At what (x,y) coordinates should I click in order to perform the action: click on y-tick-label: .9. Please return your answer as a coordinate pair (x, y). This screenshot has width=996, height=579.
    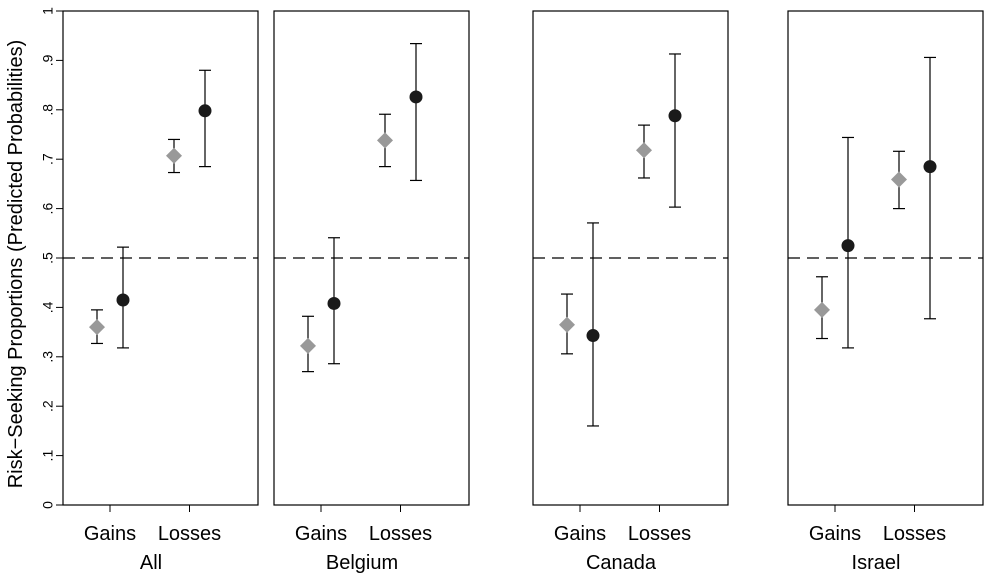
    Looking at the image, I should click on (48, 60).